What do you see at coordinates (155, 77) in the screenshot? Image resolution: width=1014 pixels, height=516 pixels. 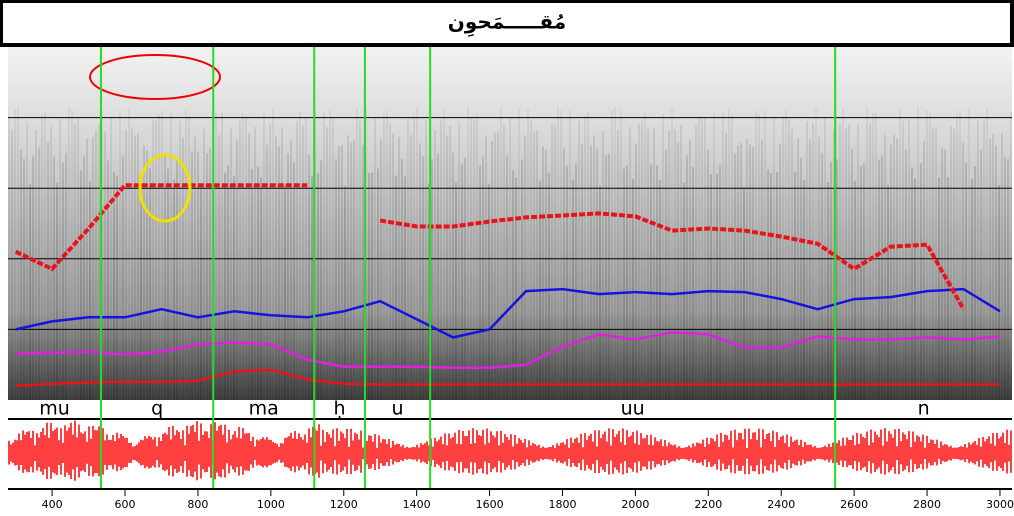 I see `annotation-ellipse` at bounding box center [155, 77].